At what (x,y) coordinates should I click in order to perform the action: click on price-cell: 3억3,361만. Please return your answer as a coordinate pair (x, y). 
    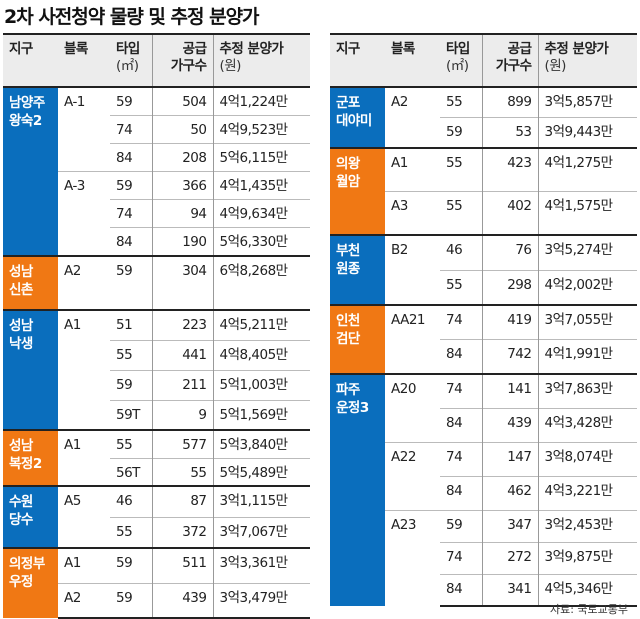
    Looking at the image, I should click on (261, 565).